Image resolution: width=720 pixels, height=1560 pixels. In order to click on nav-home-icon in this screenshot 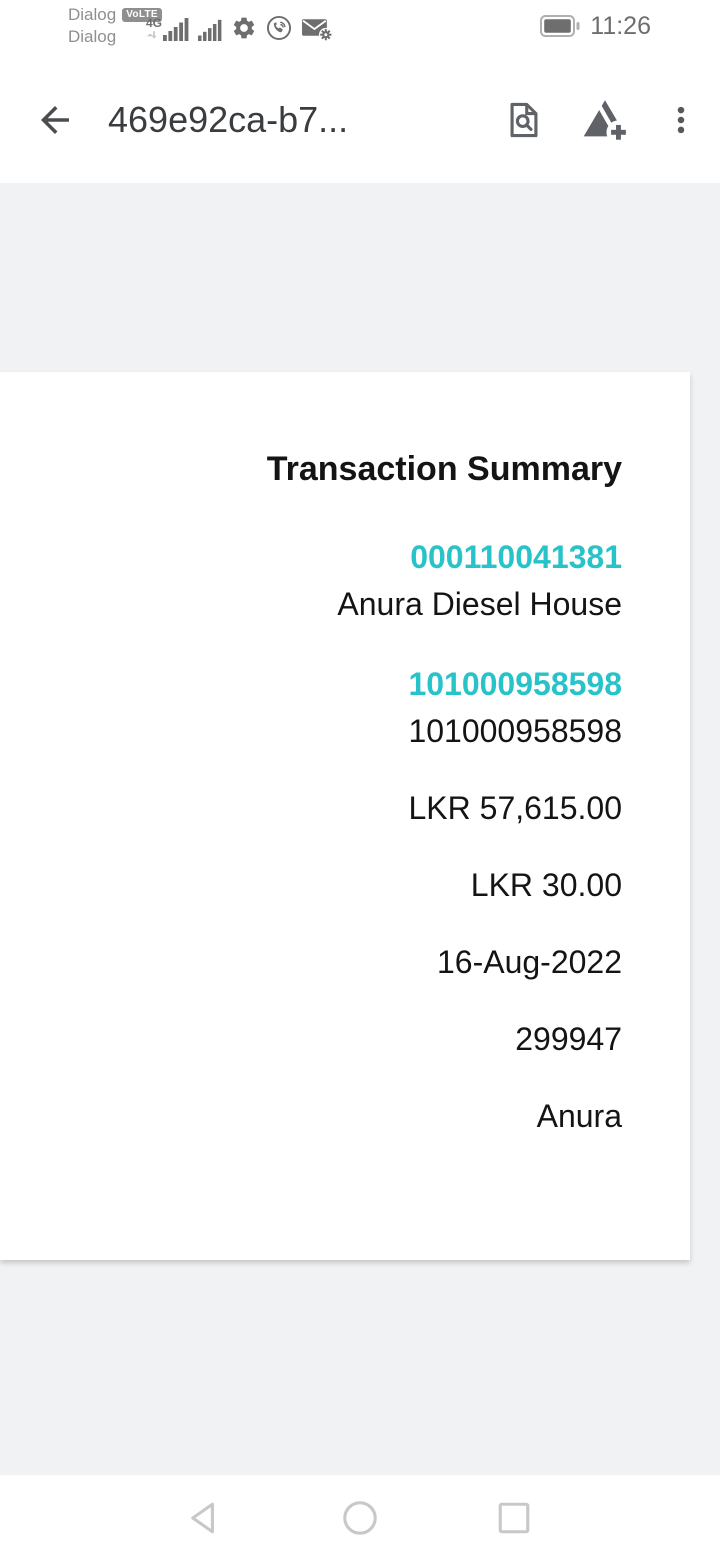, I will do `click(360, 1517)`.